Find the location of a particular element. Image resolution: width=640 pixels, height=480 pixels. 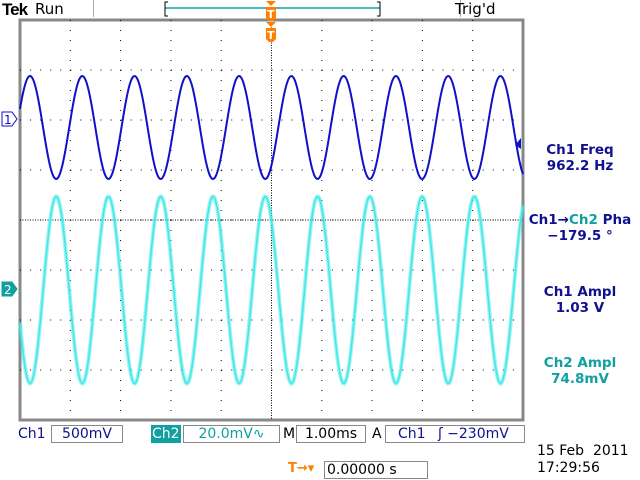

ch2-scale: 20.0mV∿ is located at coordinates (231, 434).